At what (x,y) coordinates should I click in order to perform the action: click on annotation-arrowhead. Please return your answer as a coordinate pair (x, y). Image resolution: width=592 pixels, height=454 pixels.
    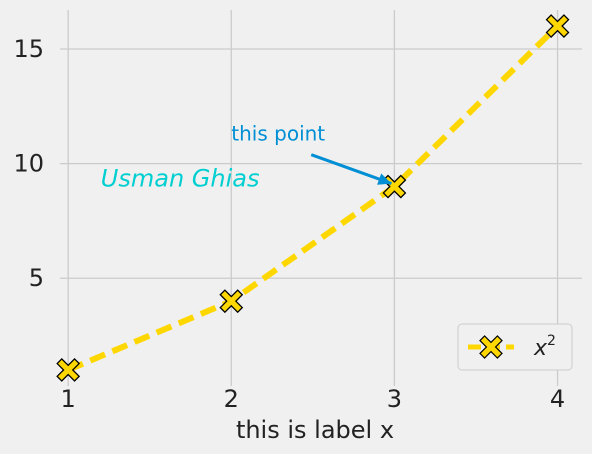
    Looking at the image, I should click on (384, 179).